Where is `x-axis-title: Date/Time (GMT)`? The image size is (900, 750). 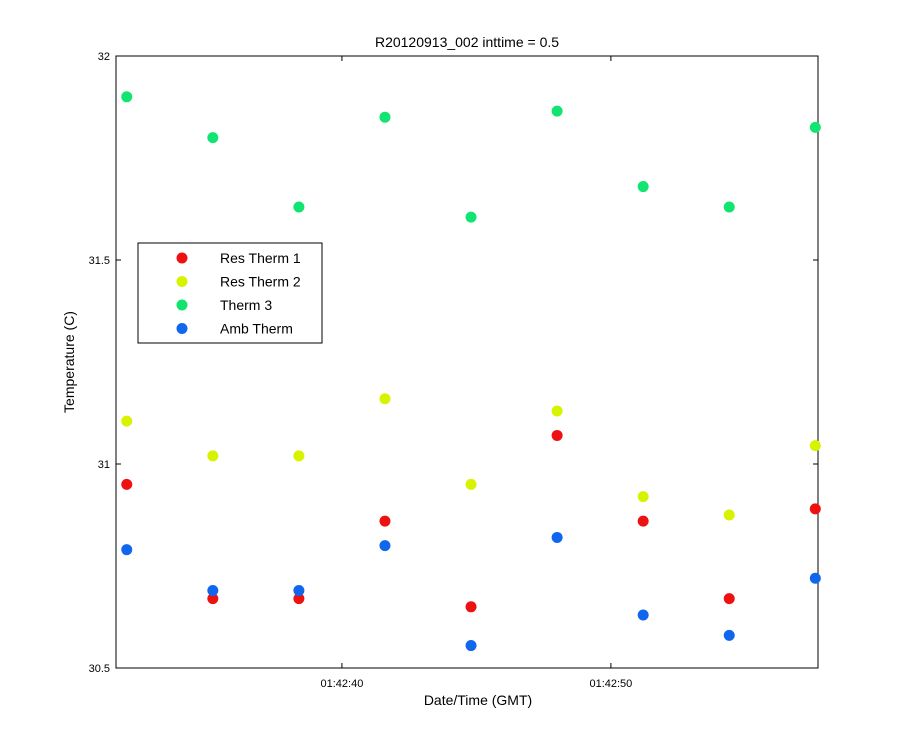 x-axis-title: Date/Time (GMT) is located at coordinates (478, 700).